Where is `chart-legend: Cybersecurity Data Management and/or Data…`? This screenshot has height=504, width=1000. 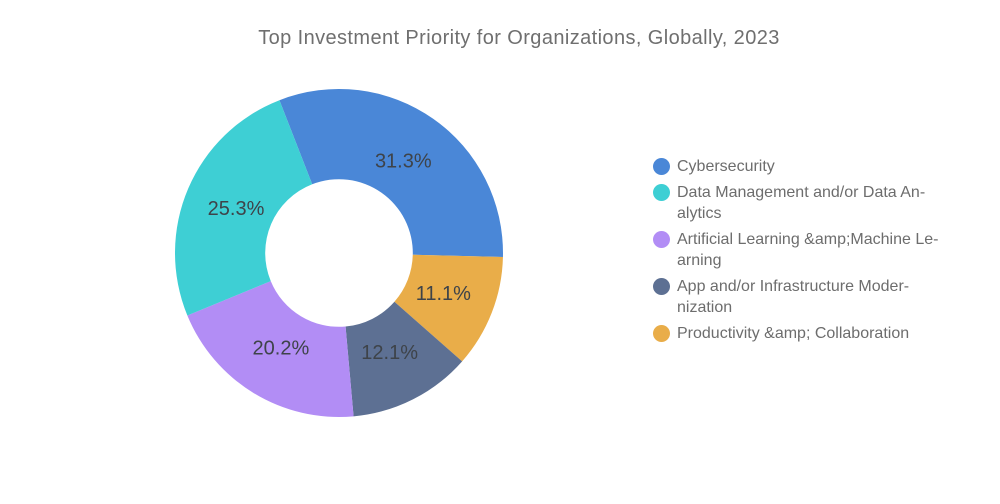
chart-legend: Cybersecurity Data Management and/or Data… is located at coordinates (813, 250).